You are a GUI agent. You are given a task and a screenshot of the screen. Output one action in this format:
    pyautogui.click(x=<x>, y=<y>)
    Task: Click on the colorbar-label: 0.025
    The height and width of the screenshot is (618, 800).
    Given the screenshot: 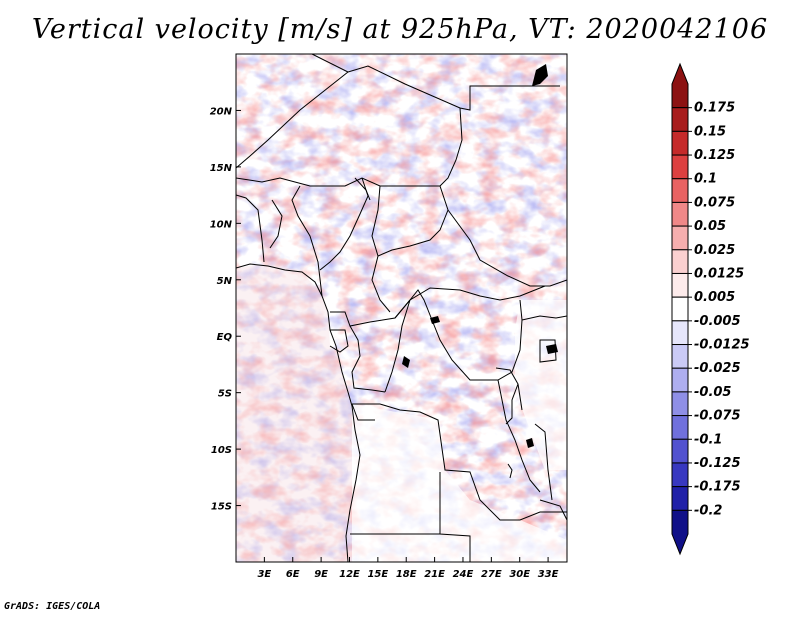 What is the action you would take?
    pyautogui.click(x=714, y=250)
    